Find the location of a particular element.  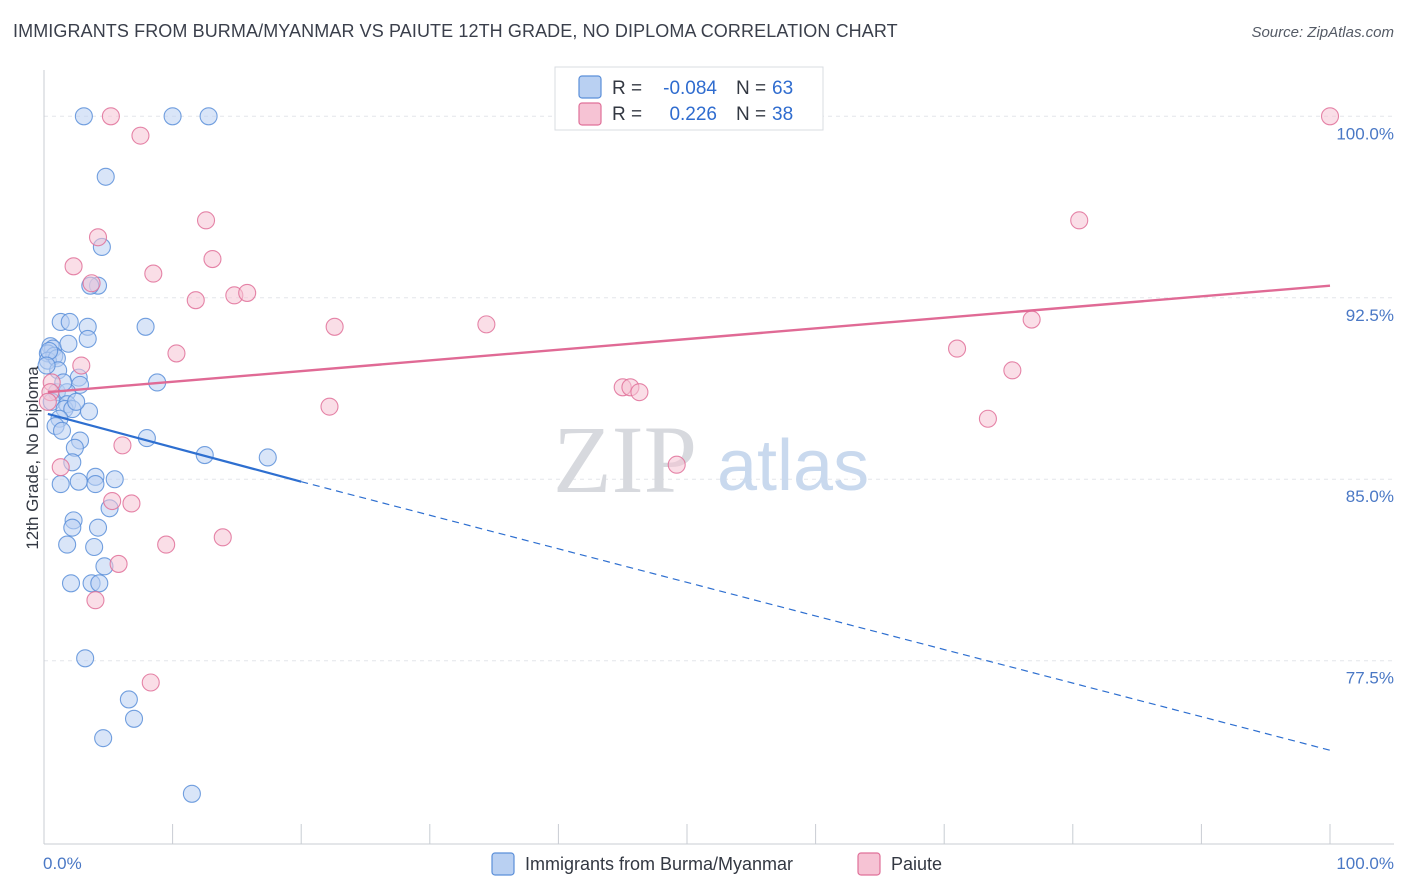

y-tick-label: 92.5% is located at coordinates (1370, 315).